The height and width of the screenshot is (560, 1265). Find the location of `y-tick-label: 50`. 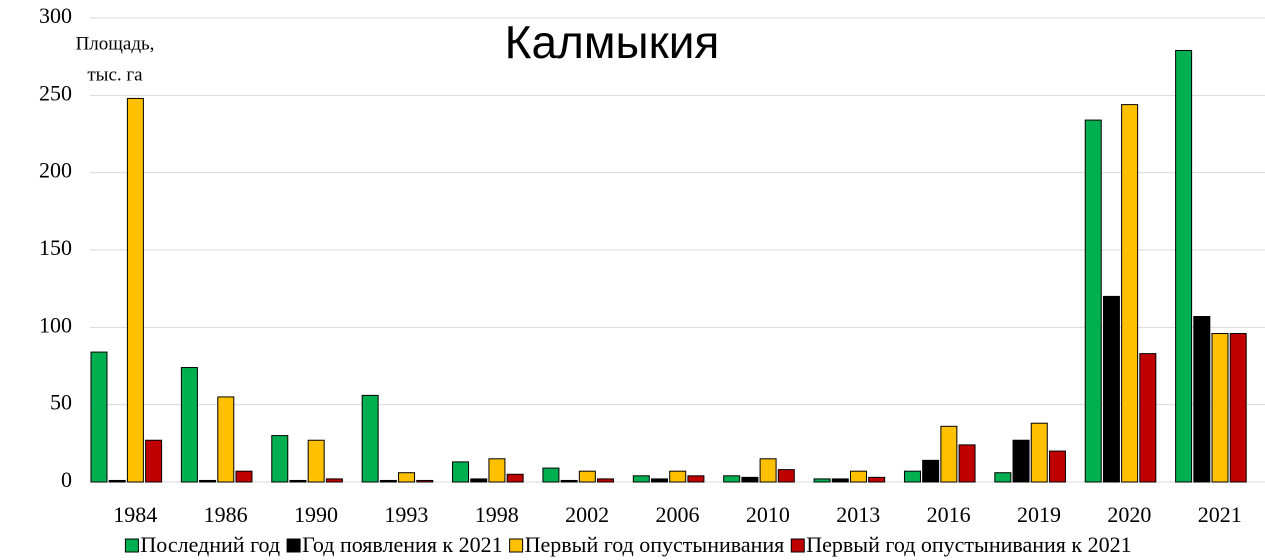

y-tick-label: 50 is located at coordinates (61, 402).